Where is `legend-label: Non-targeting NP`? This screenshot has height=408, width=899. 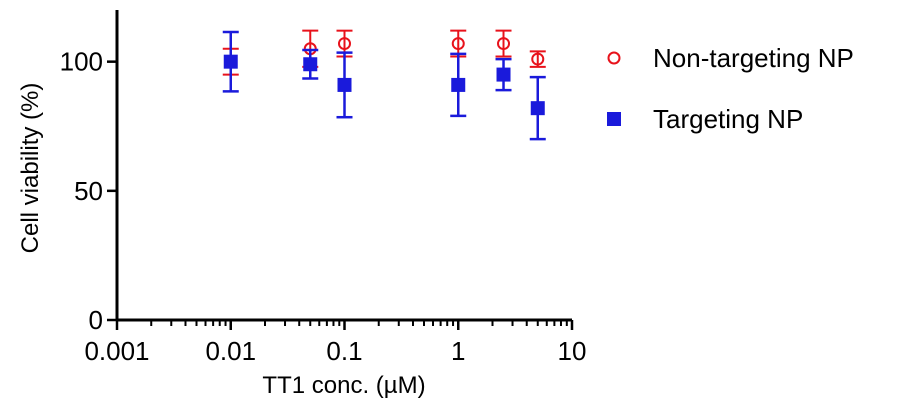 legend-label: Non-targeting NP is located at coordinates (753, 58).